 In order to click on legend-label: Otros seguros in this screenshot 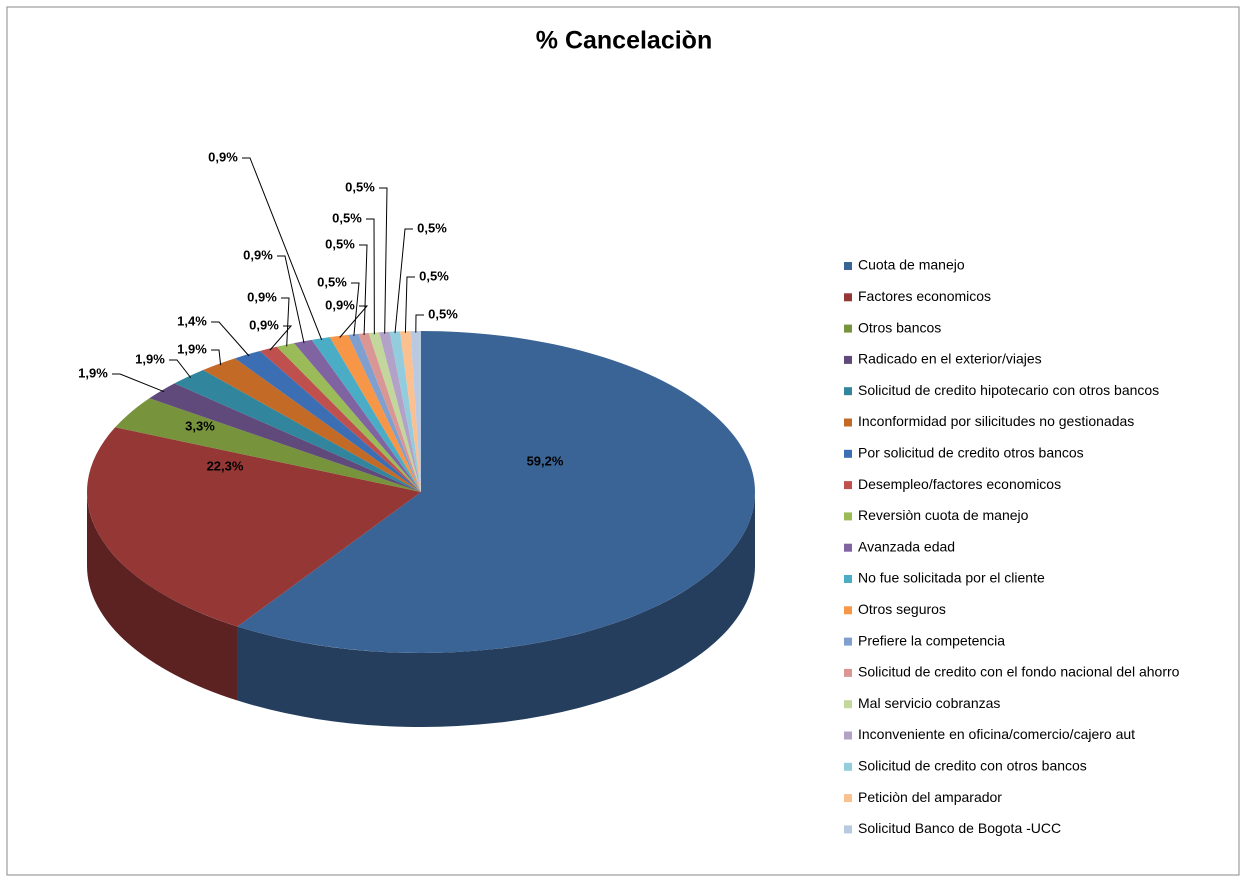, I will do `click(902, 609)`.